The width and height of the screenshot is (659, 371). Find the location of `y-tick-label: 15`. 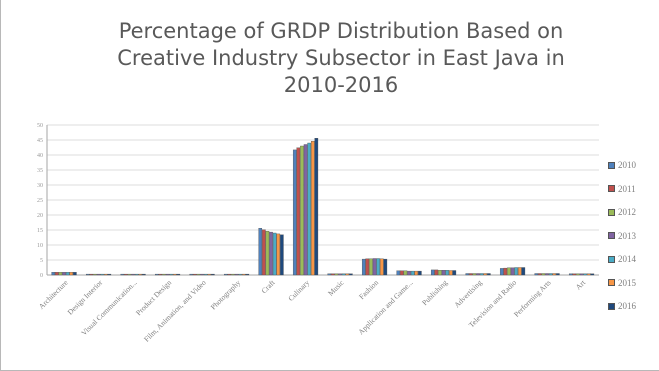

y-tick-label: 15 is located at coordinates (40, 231).